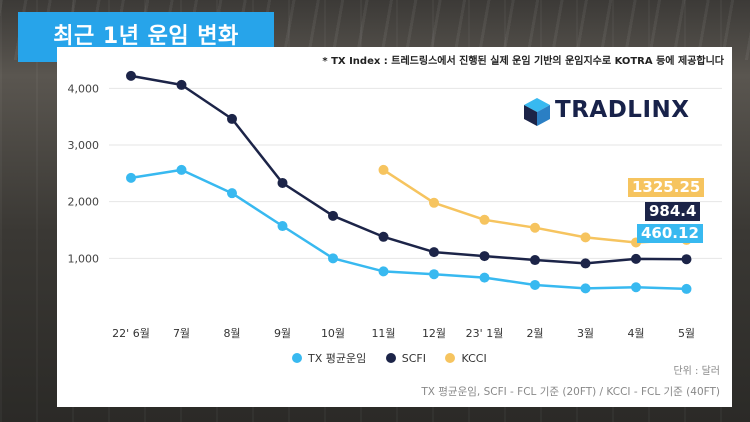 This screenshot has height=422, width=750. I want to click on y-tick-label: 4,000, so click(84, 88).